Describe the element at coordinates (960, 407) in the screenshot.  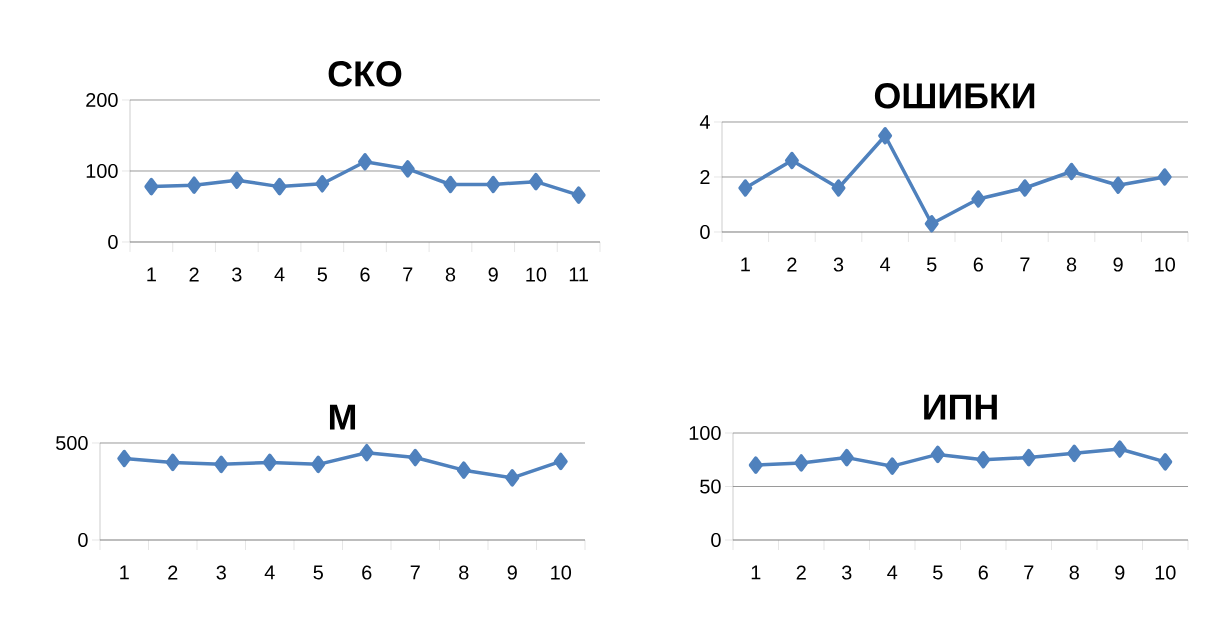
I see `chart-title: ИПН` at that location.